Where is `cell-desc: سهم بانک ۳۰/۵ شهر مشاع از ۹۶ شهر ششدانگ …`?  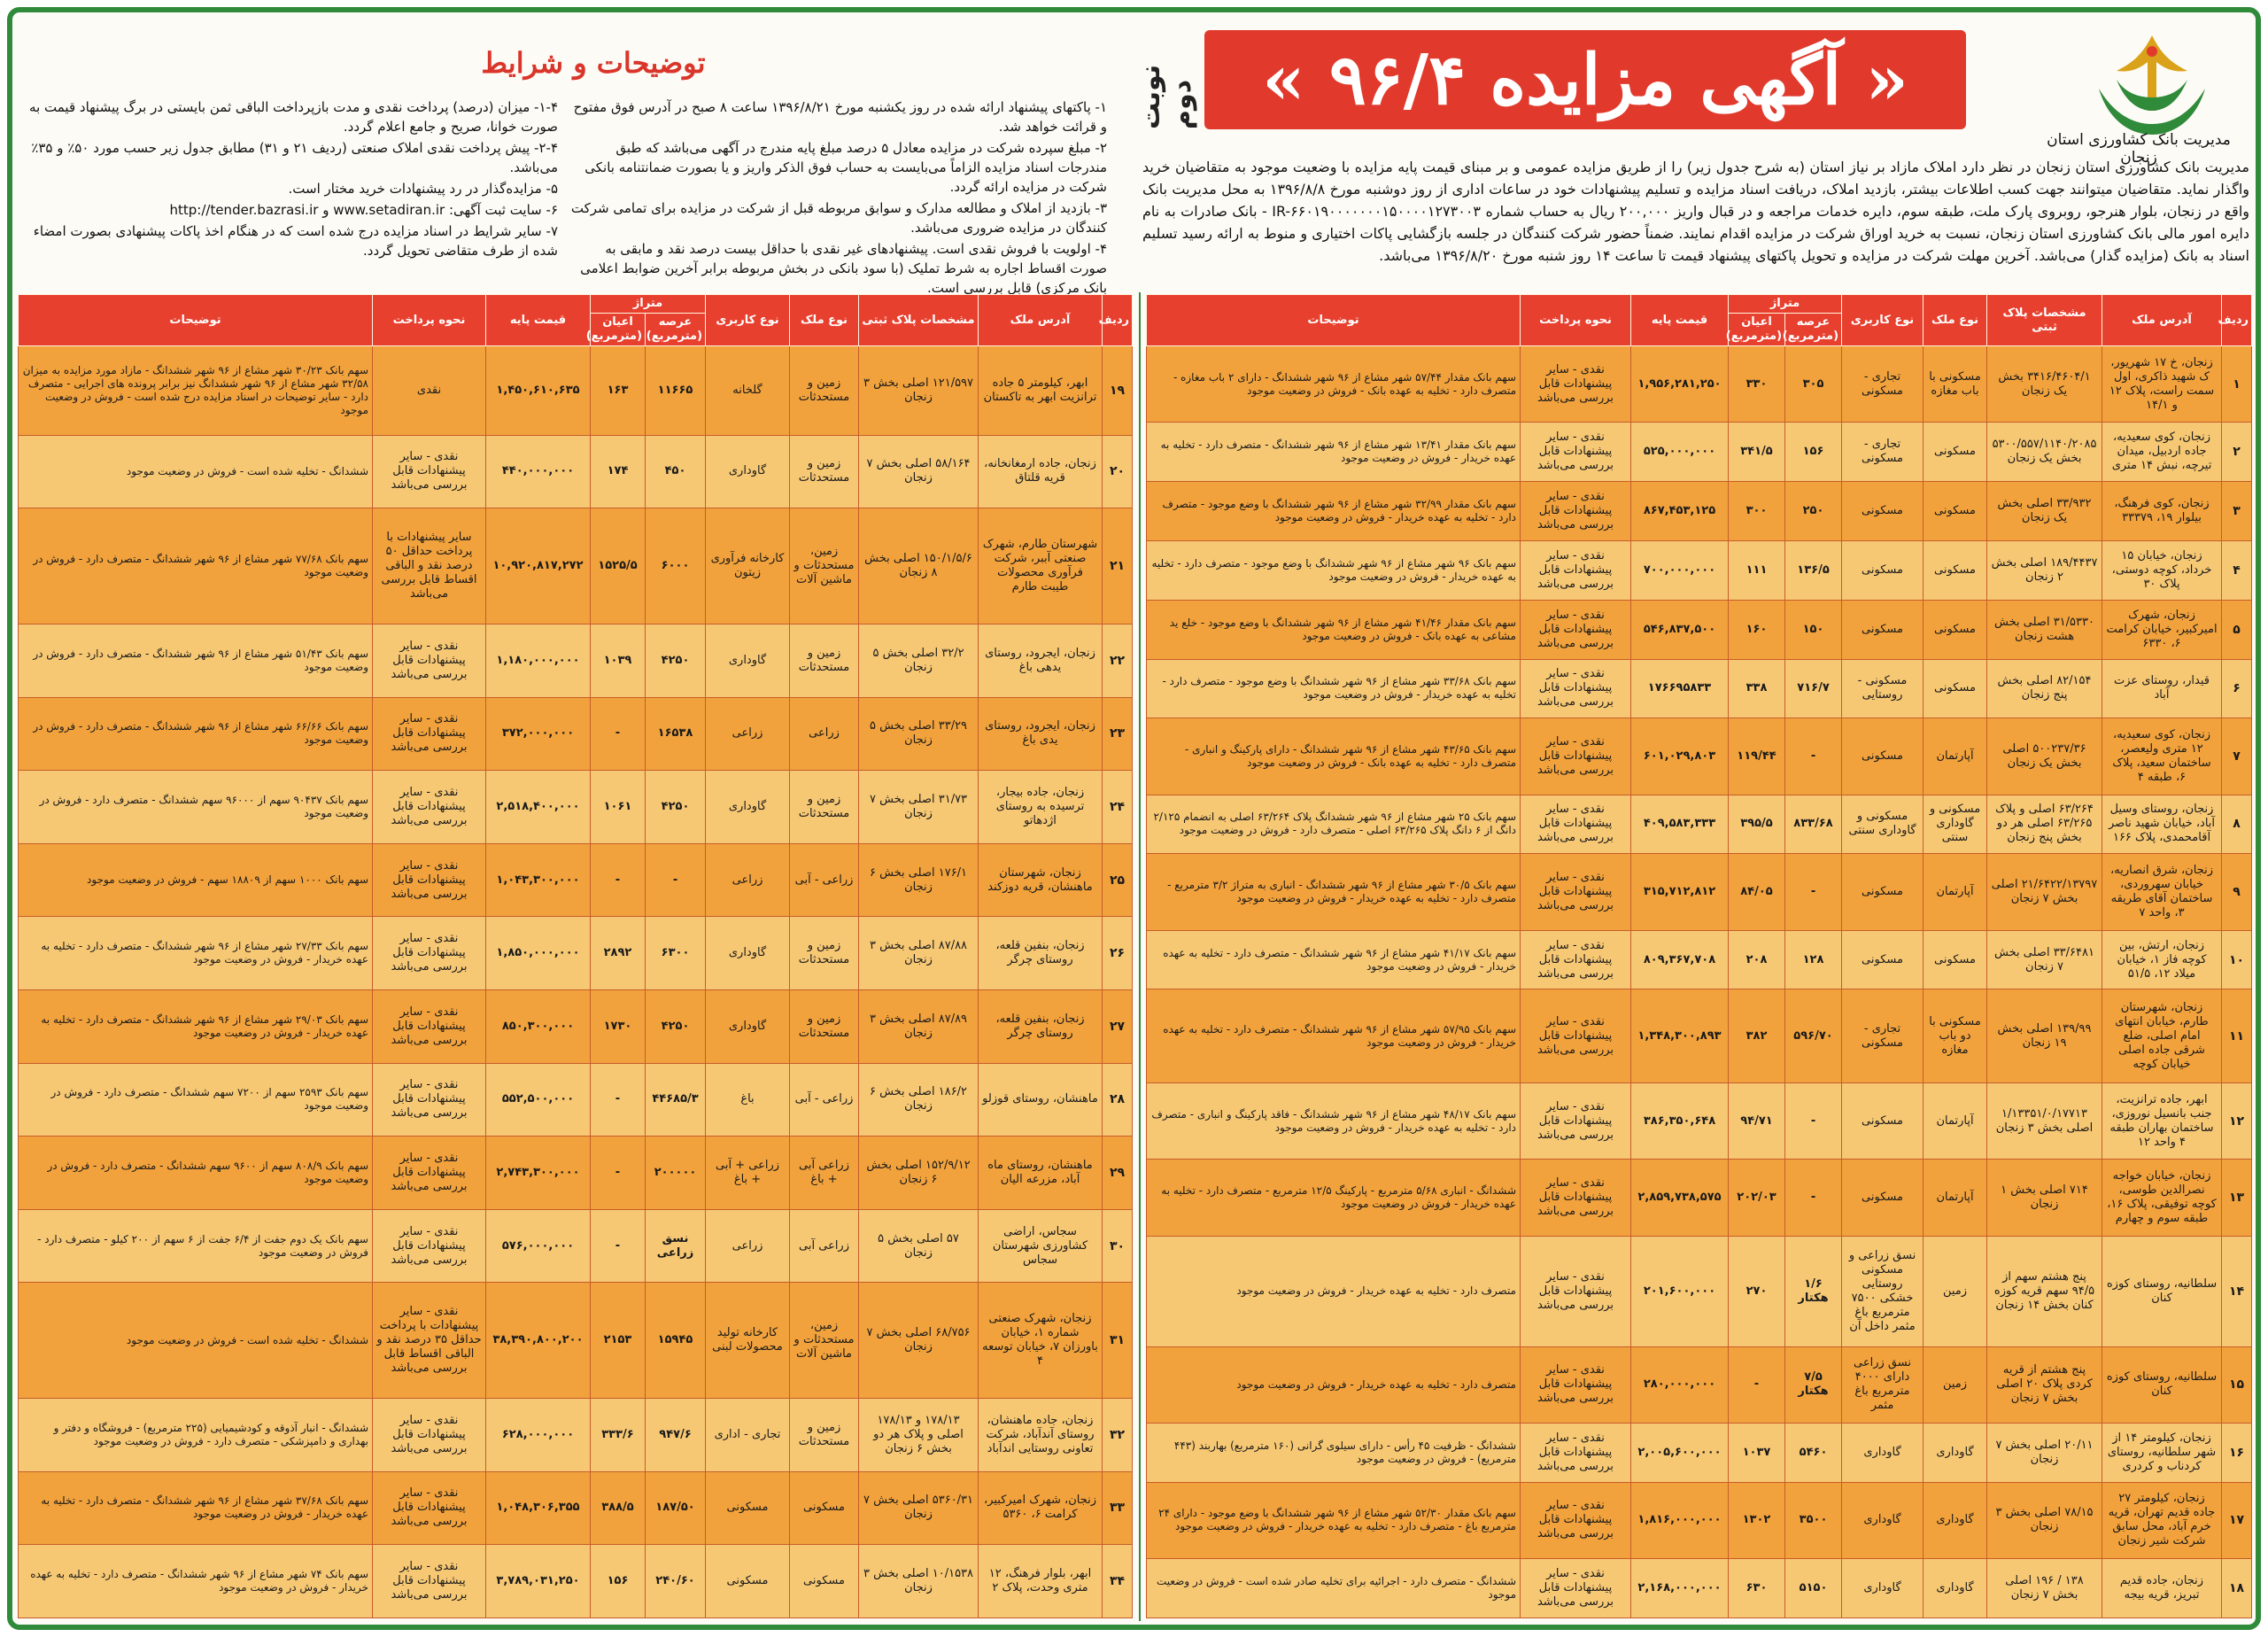
cell-desc: سهم بانک ۳۰/۵ شهر مشاع از ۹۶ شهر ششدانگ … is located at coordinates (1334, 892).